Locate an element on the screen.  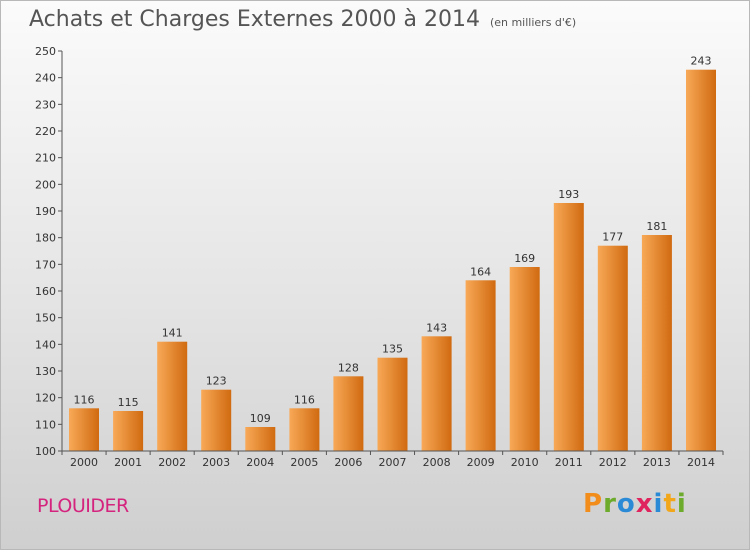
y-tick-label: 120 is located at coordinates (45, 398).